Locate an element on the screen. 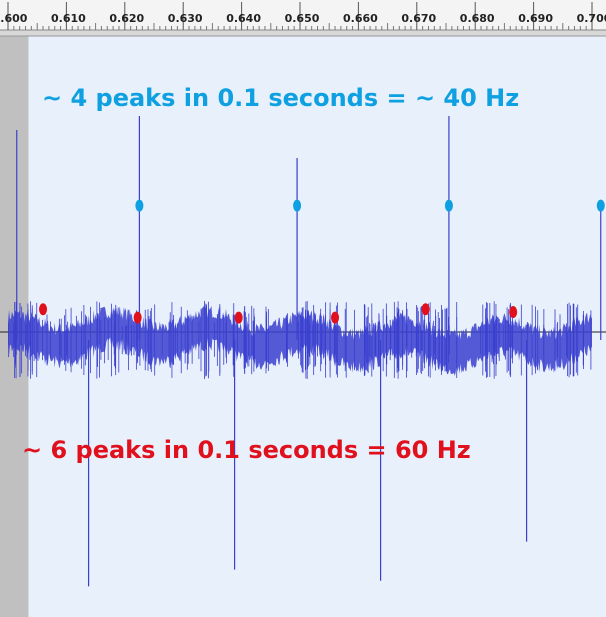 Image resolution: width=606 pixels, height=617 pixels. x-tick-label: 0.600 is located at coordinates (14, 18).